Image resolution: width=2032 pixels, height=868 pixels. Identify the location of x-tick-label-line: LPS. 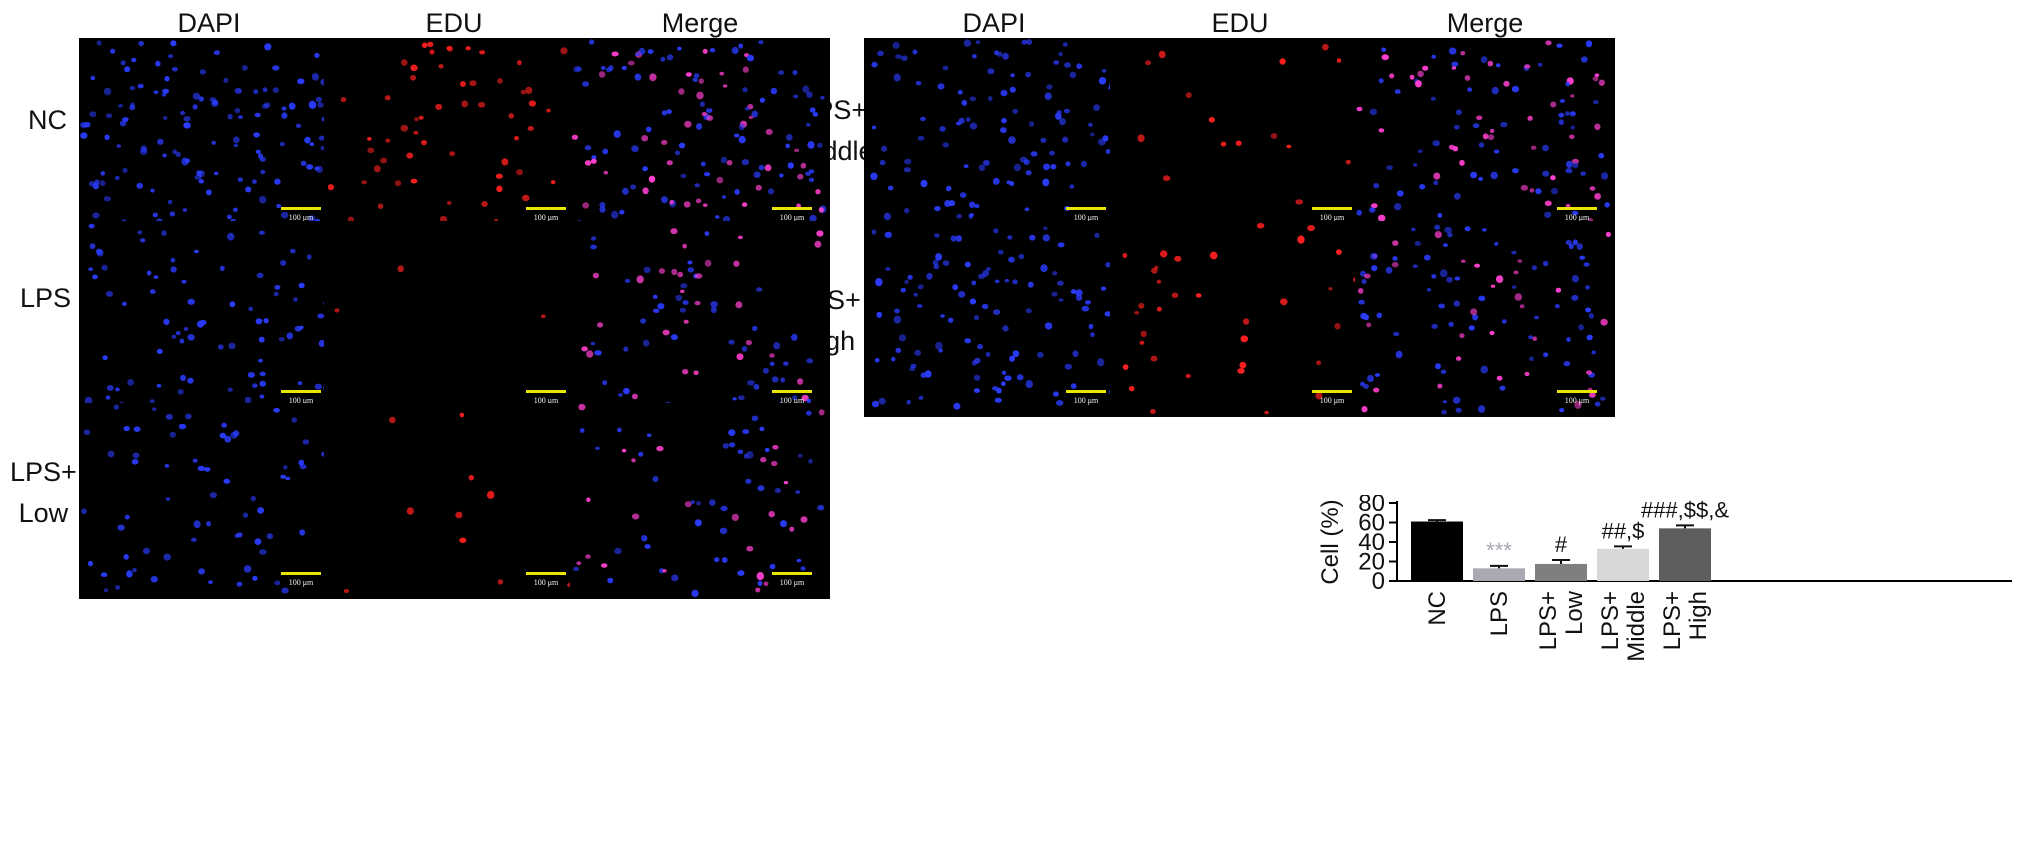
(1499, 613).